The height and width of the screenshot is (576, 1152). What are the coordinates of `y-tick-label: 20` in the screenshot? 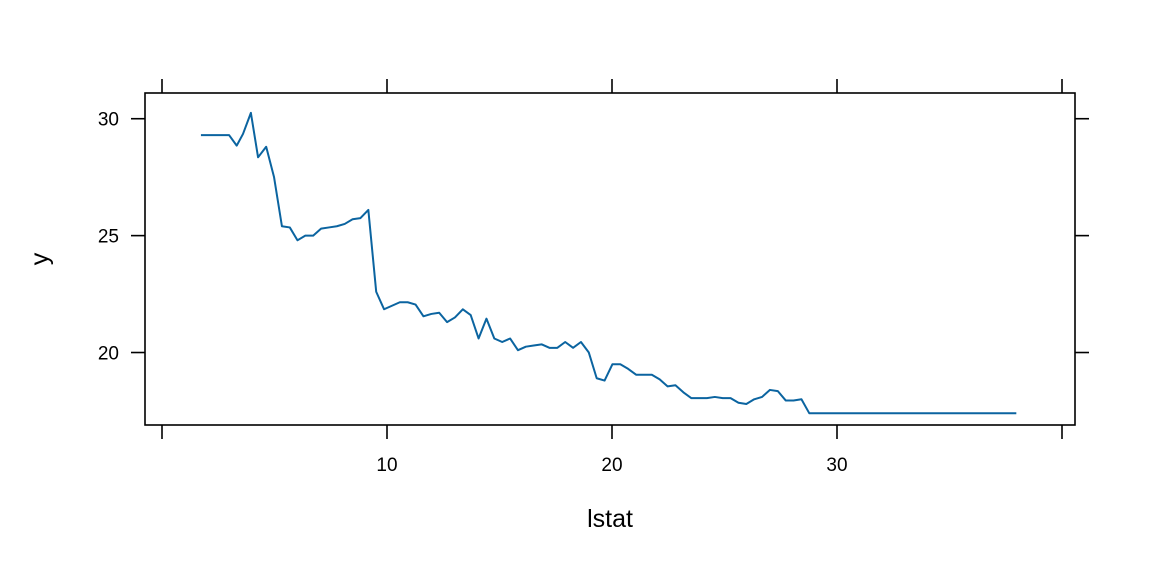 It's located at (108, 354).